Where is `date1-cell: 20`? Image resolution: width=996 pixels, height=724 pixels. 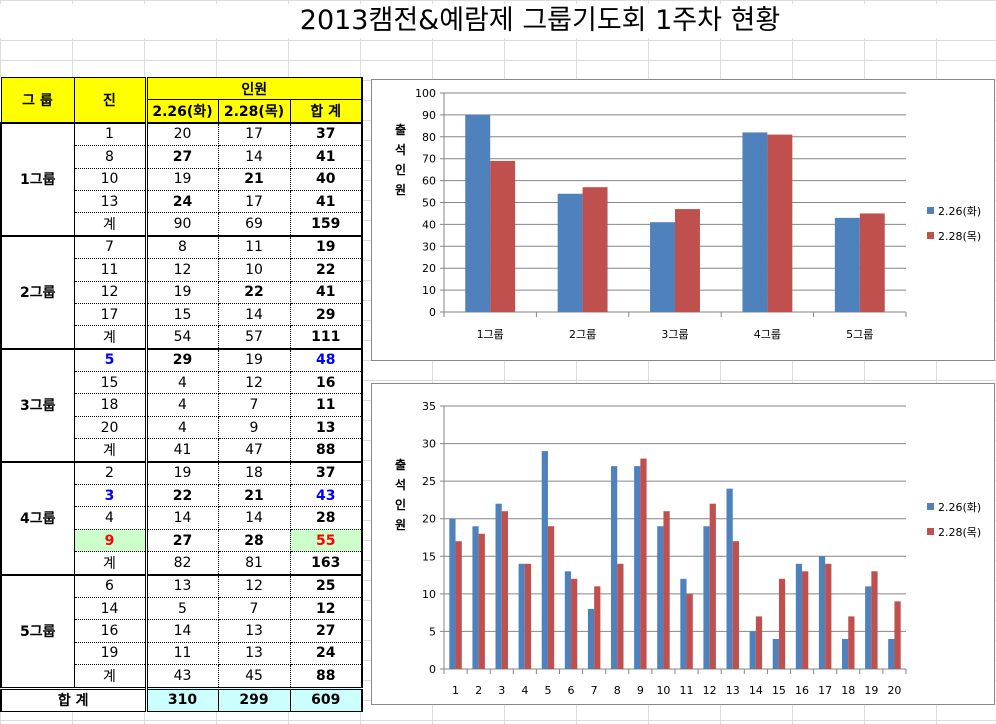 date1-cell: 20 is located at coordinates (181, 134).